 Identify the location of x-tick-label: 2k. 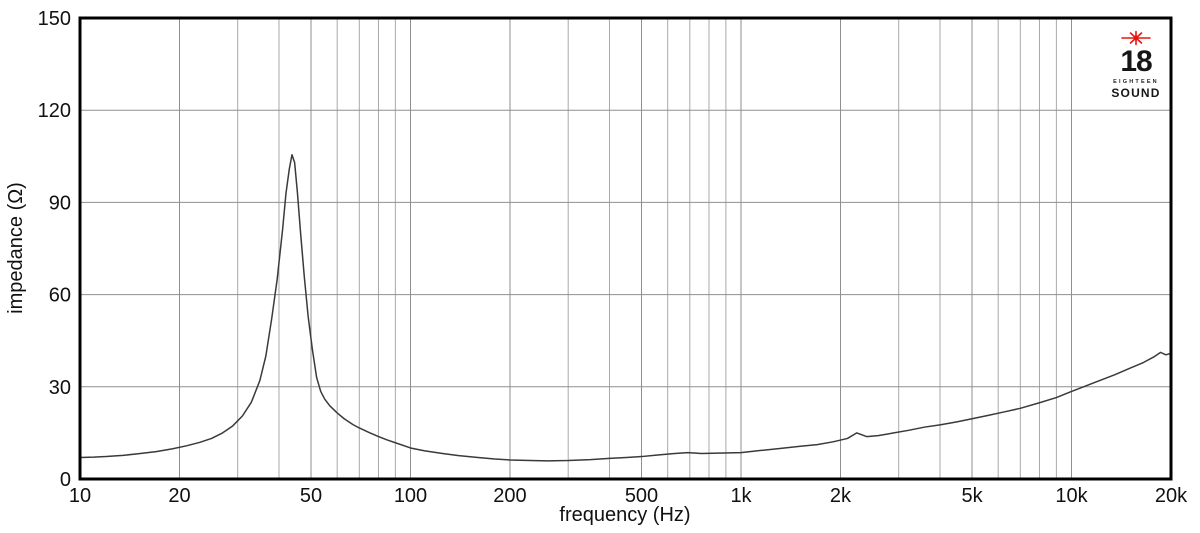
(841, 496).